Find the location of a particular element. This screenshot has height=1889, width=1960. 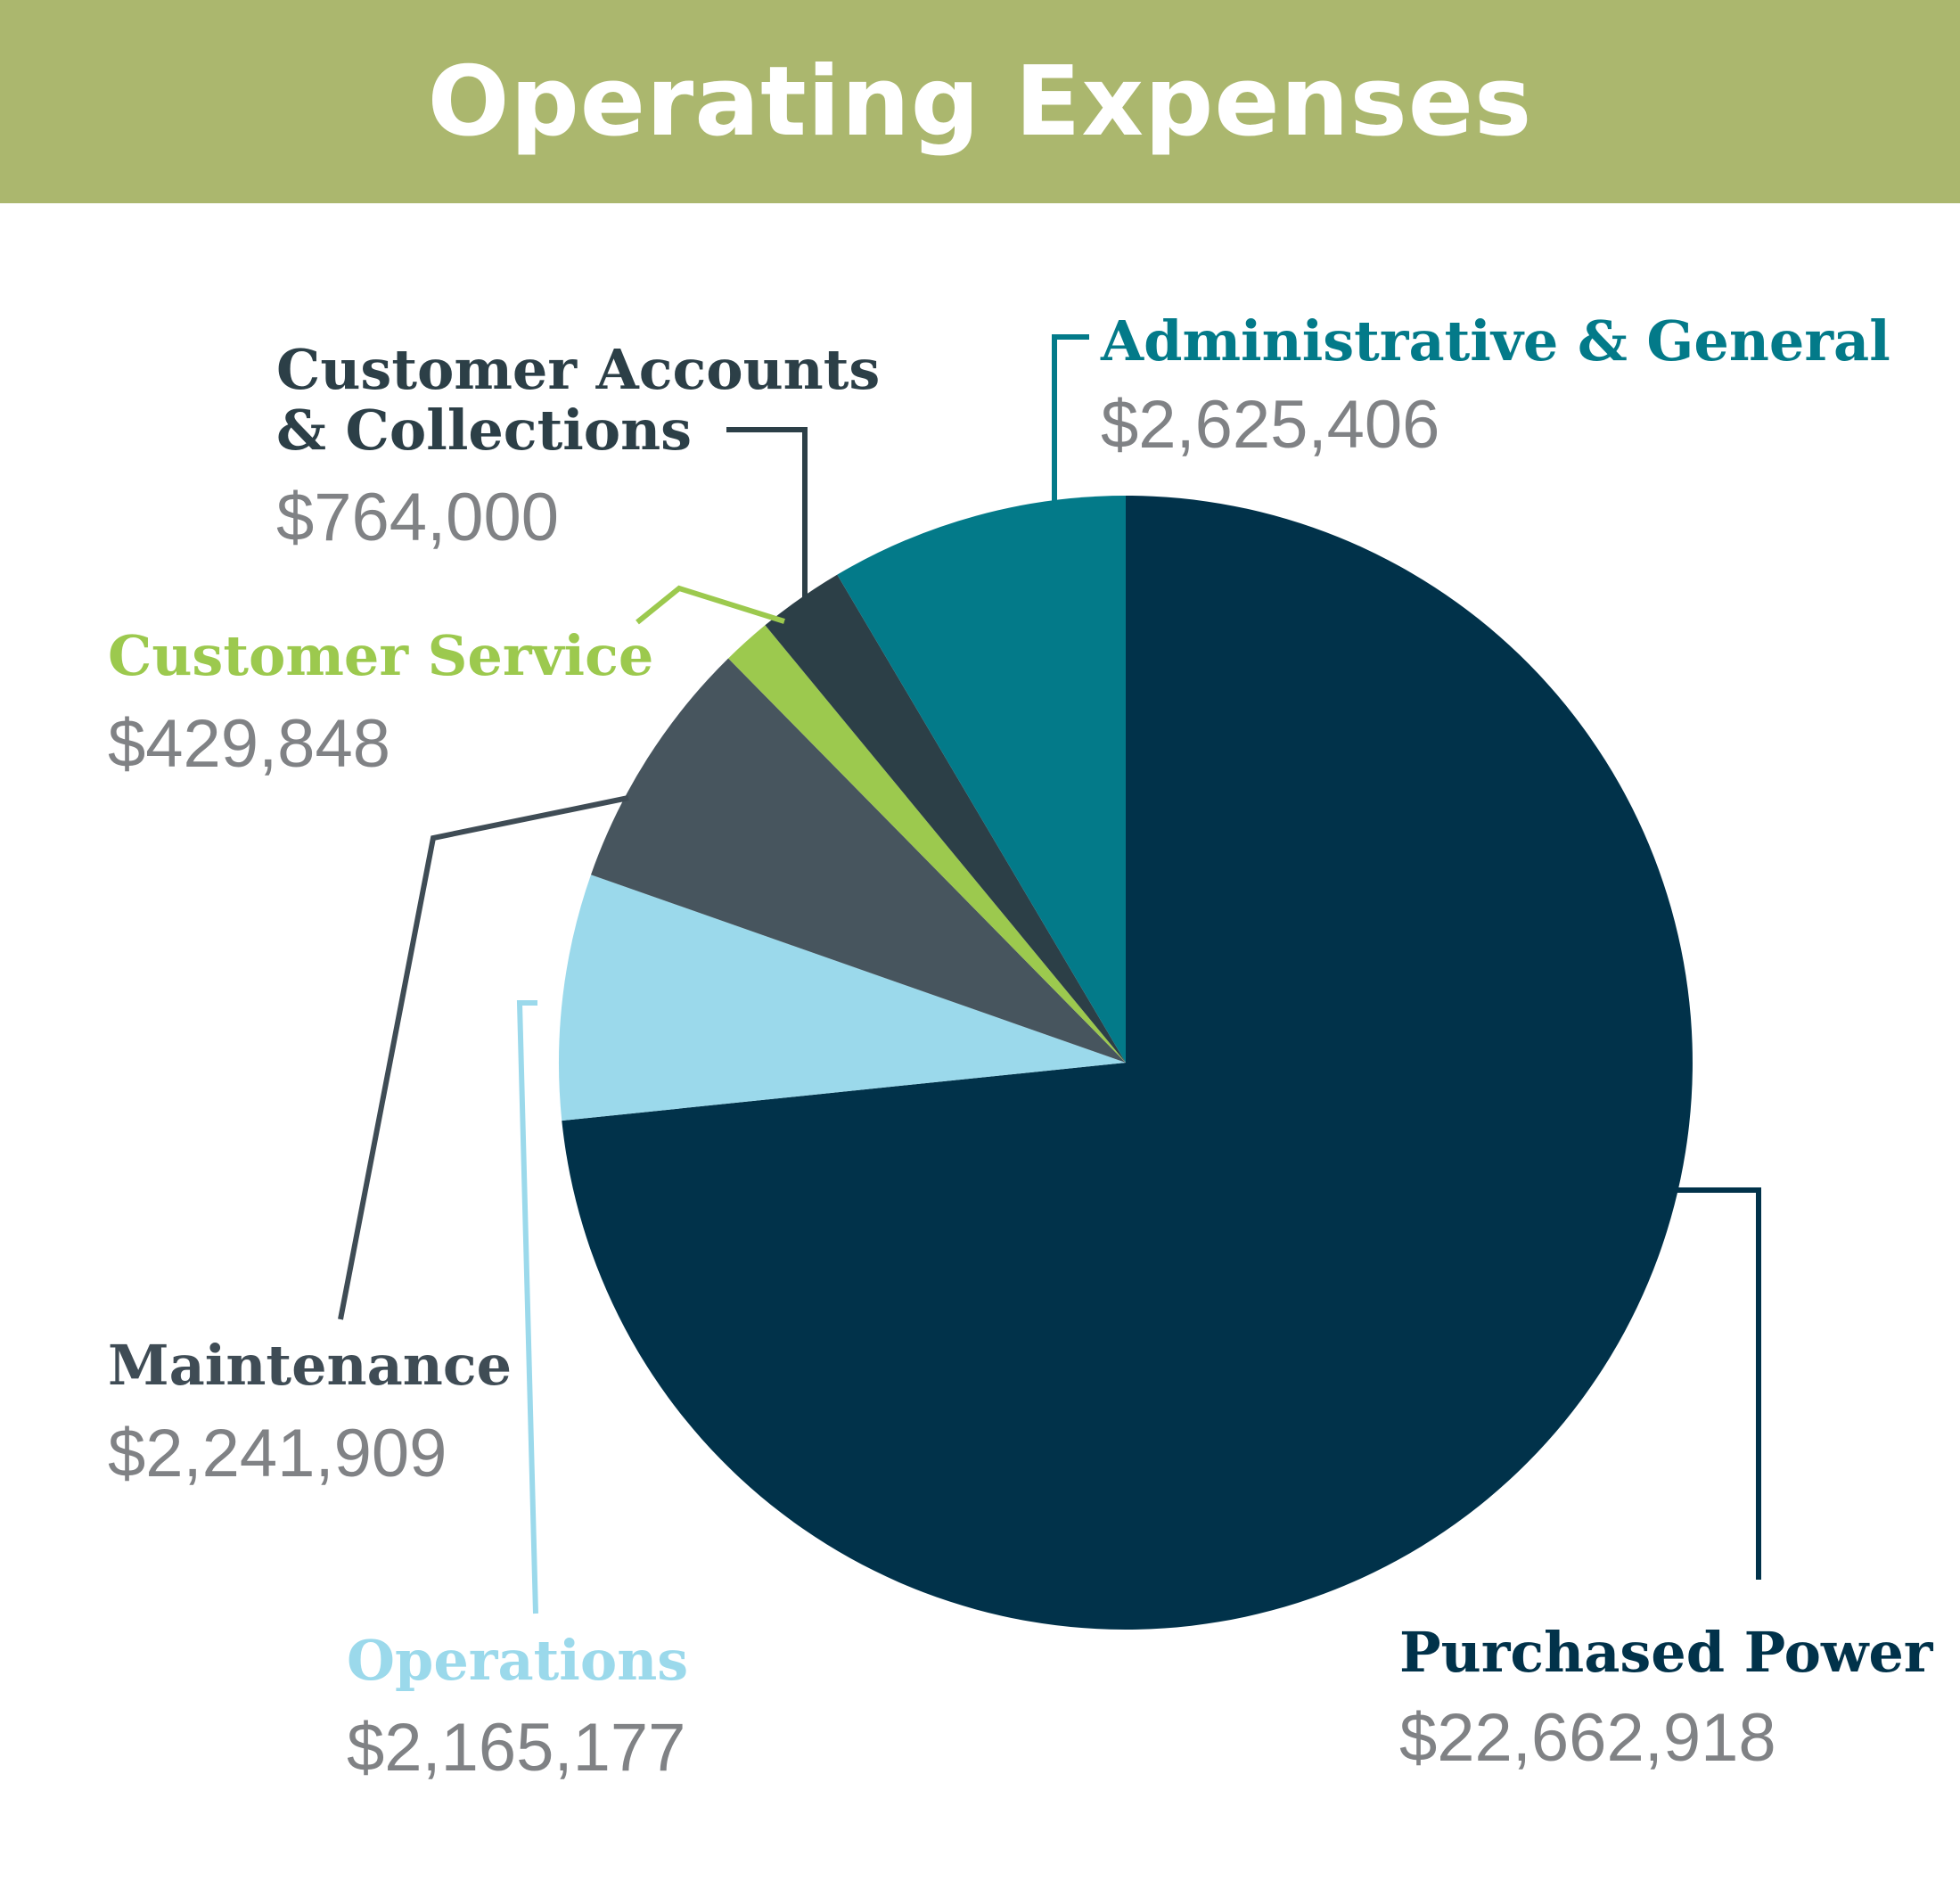

label-name-operations: Operations is located at coordinates (517, 1660).